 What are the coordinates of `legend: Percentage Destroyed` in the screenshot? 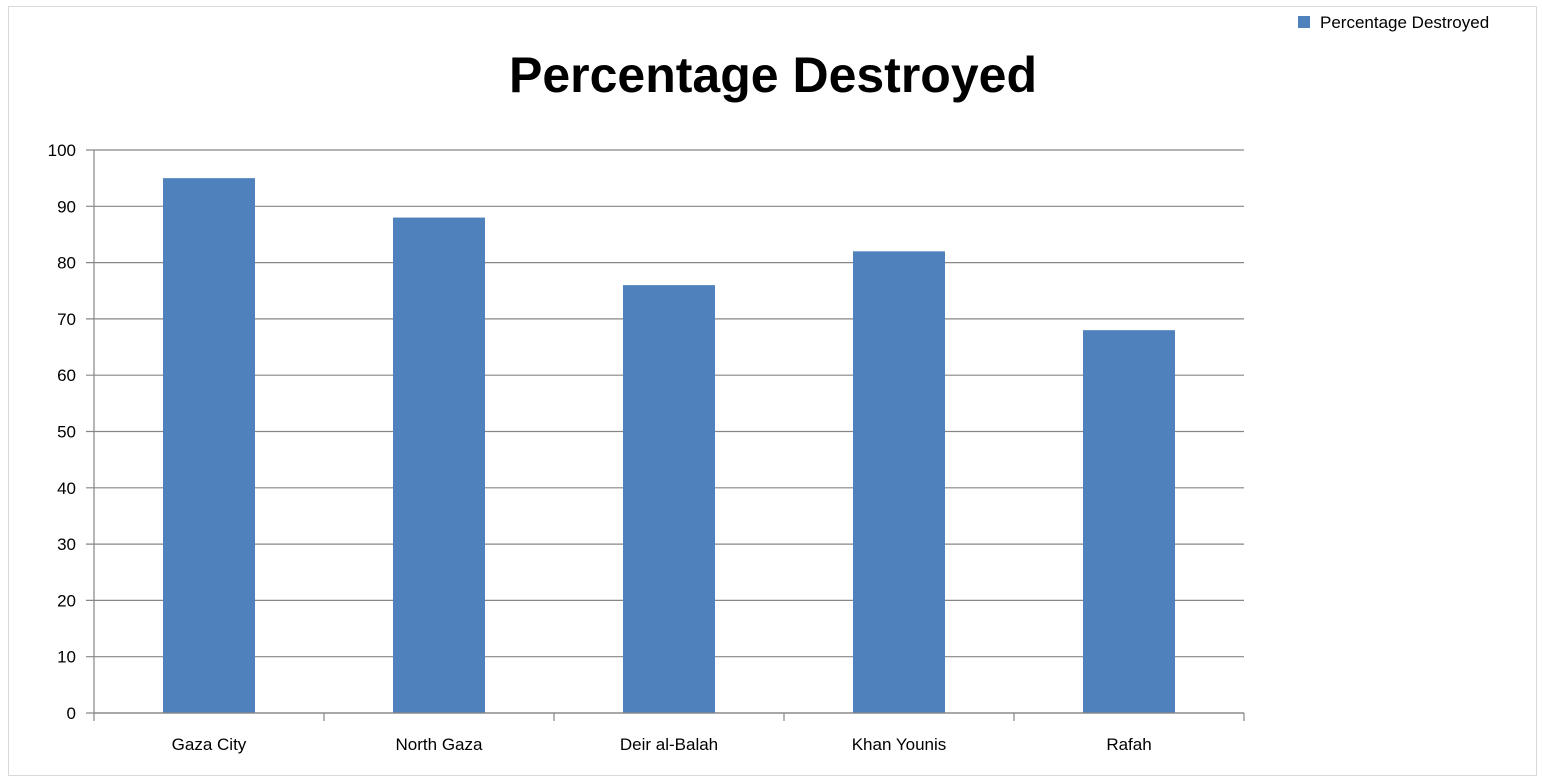 It's located at (1393, 22).